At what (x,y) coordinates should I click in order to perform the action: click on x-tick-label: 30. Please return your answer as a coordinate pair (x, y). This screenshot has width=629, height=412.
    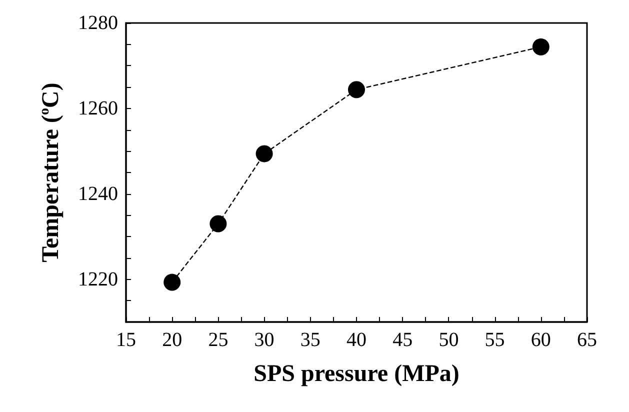
    Looking at the image, I should click on (264, 340).